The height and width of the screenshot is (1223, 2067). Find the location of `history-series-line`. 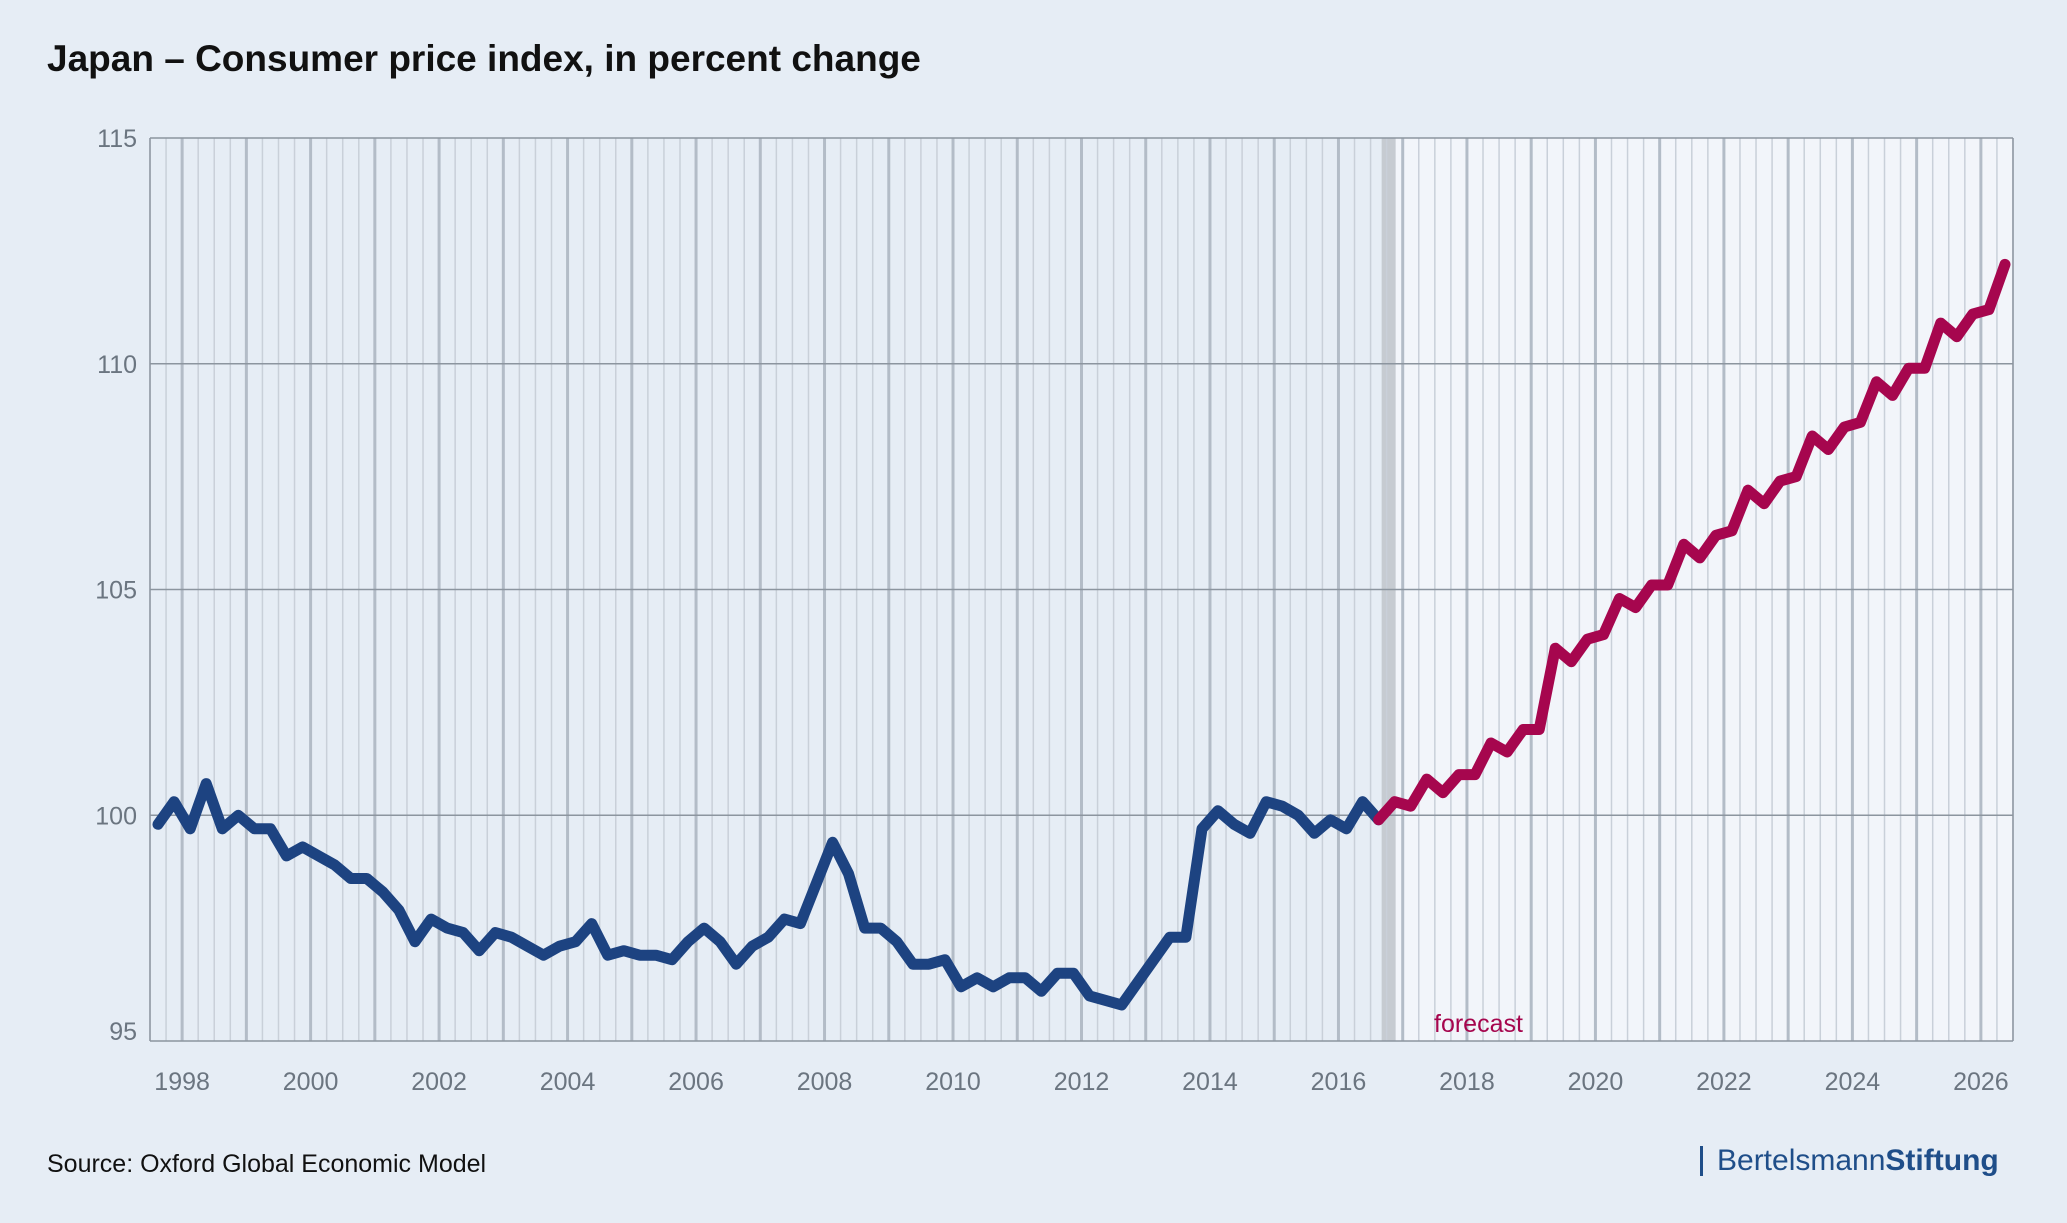

history-series-line is located at coordinates (768, 894).